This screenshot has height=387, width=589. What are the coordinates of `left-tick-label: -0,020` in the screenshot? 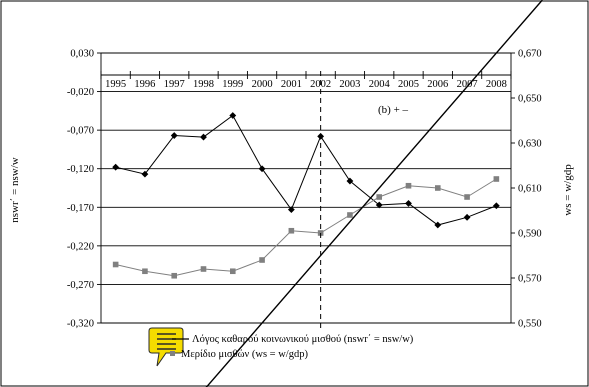 It's located at (80, 92).